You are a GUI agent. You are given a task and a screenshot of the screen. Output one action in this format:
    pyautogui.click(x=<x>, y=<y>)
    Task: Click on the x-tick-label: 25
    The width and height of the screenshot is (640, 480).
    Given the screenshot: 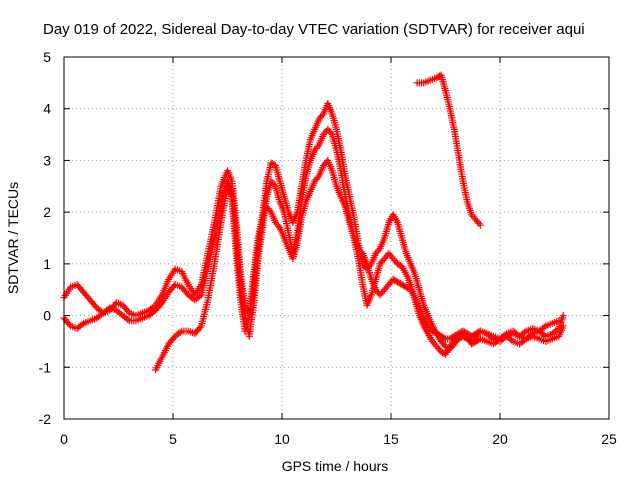 What is the action you would take?
    pyautogui.click(x=609, y=439)
    